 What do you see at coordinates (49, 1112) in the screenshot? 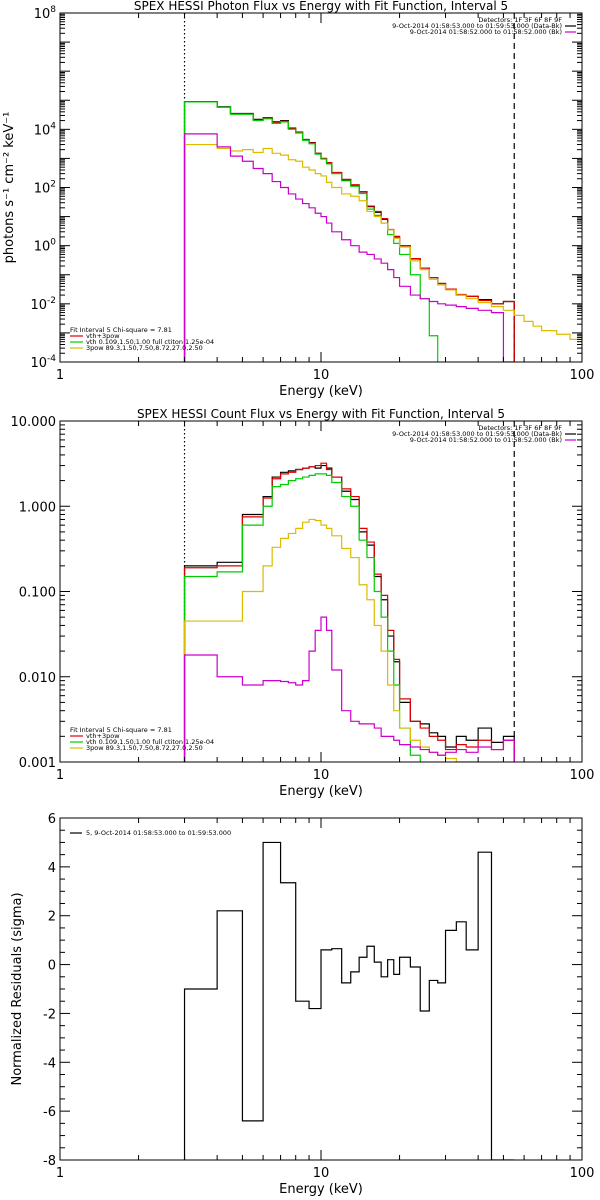
I see `y-tick-label: -6` at bounding box center [49, 1112].